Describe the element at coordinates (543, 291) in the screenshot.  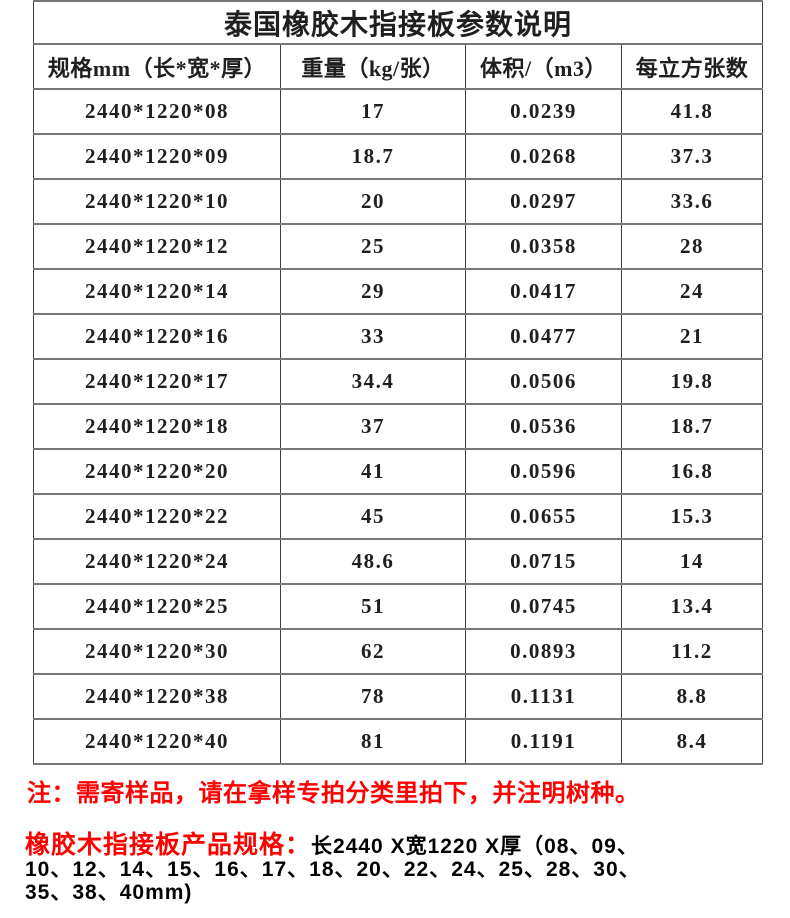
I see `table-cell: 0.0417` at that location.